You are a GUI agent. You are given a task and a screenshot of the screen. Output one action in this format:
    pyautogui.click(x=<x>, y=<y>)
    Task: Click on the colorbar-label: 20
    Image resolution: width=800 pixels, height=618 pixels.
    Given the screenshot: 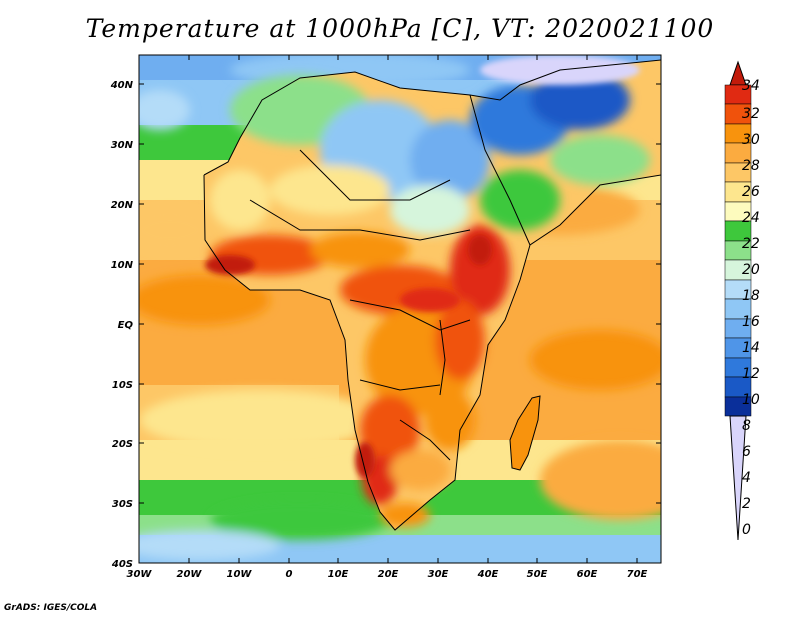 What is the action you would take?
    pyautogui.click(x=751, y=270)
    